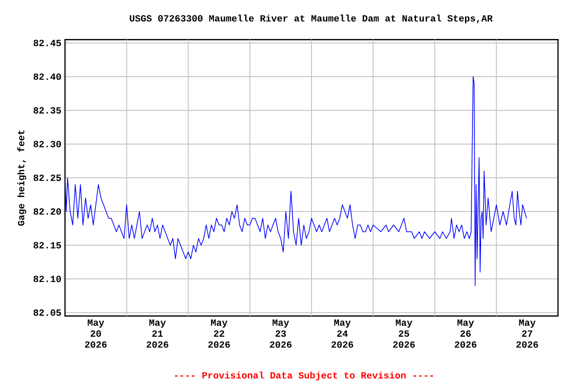  What do you see at coordinates (47, 144) in the screenshot?
I see `y-tick-label: 82.30` at bounding box center [47, 144].